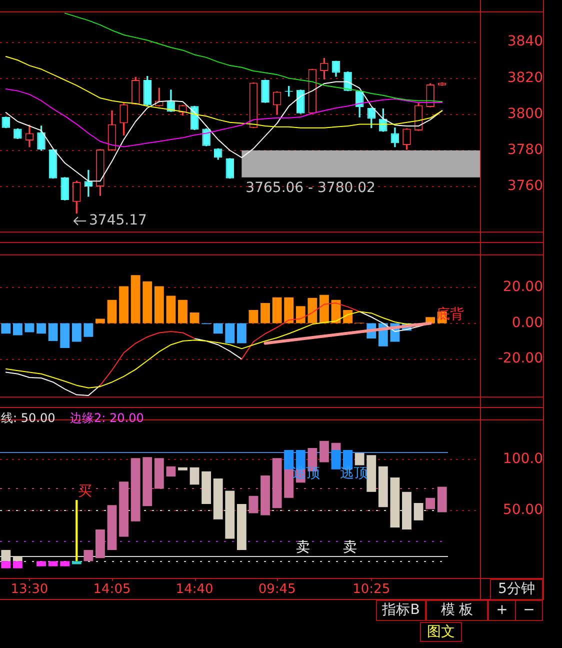  Describe the element at coordinates (525, 186) in the screenshot. I see `y-tick-label: 3760` at that location.